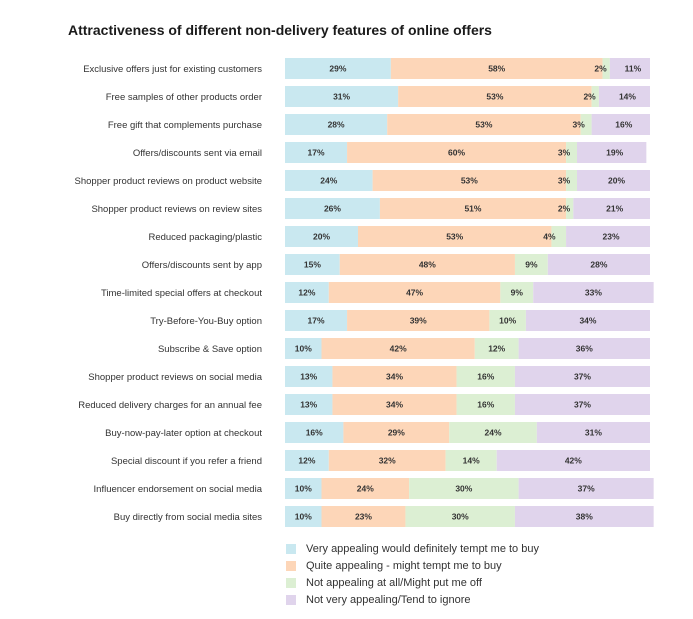 The height and width of the screenshot is (619, 693). Describe the element at coordinates (185, 125) in the screenshot. I see `category-label: Free gift that complements purchase` at that location.